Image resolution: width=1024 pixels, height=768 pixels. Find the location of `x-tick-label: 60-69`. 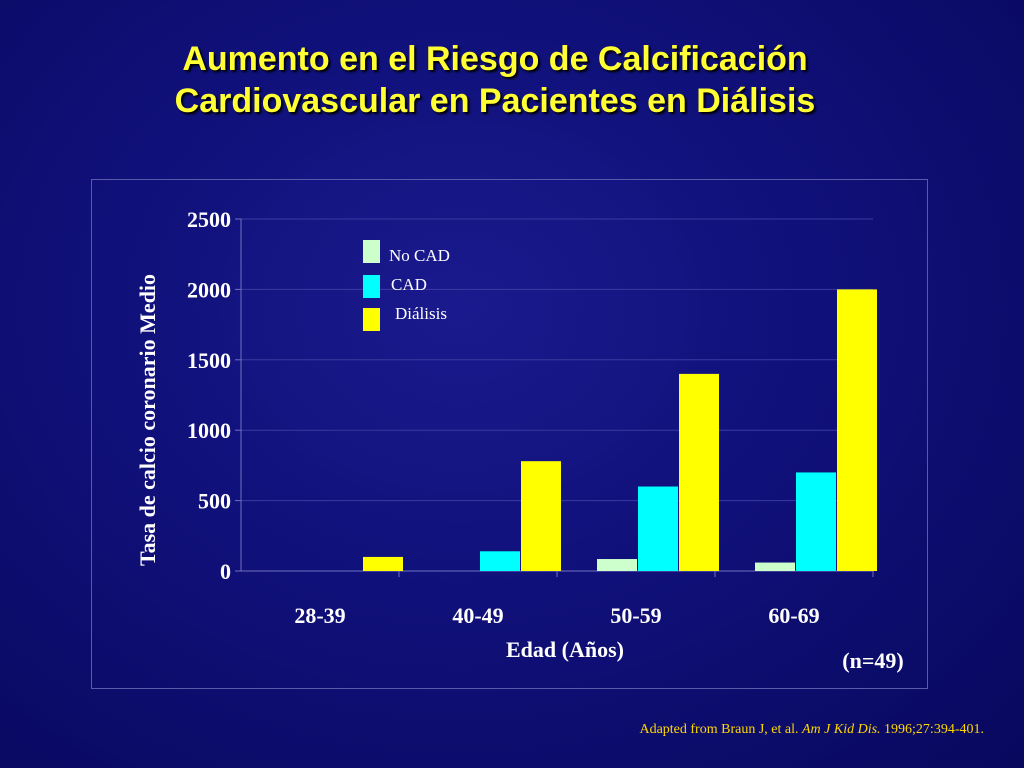

x-tick-label: 60-69 is located at coordinates (793, 615).